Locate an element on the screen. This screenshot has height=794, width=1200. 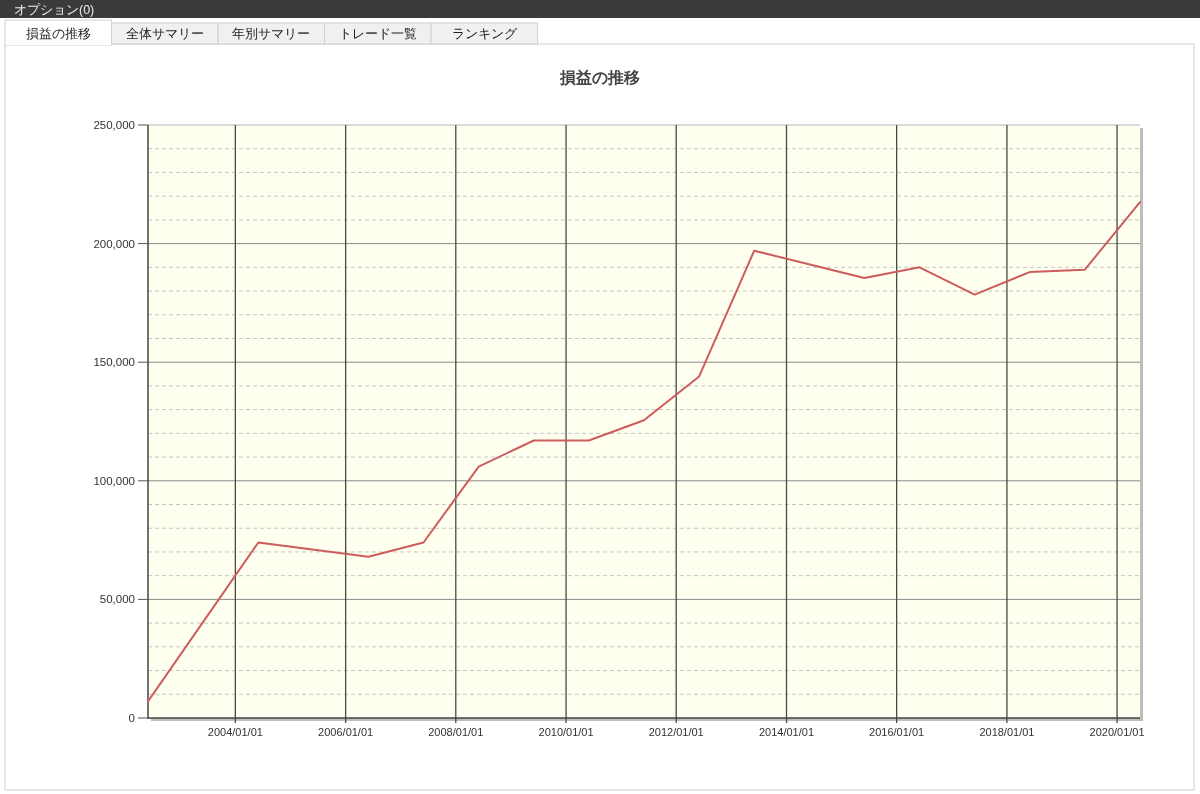
x-tick-label: 2012/01/01 is located at coordinates (676, 732).